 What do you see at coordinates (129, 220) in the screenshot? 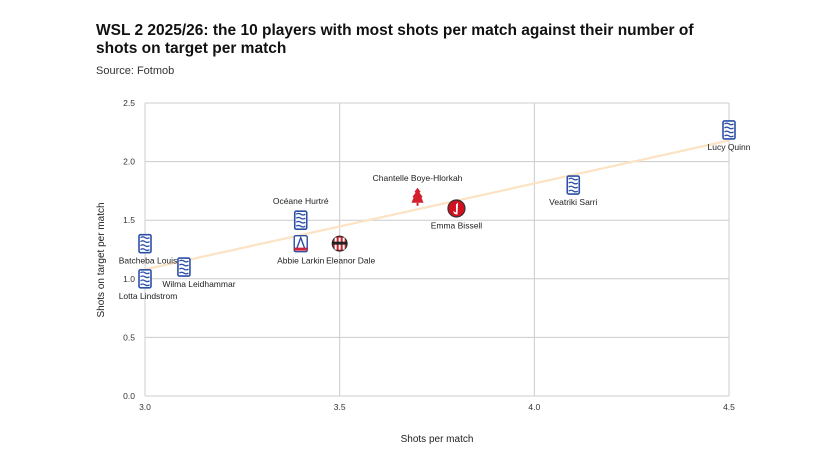
I see `y-tick-label: 1.5` at bounding box center [129, 220].